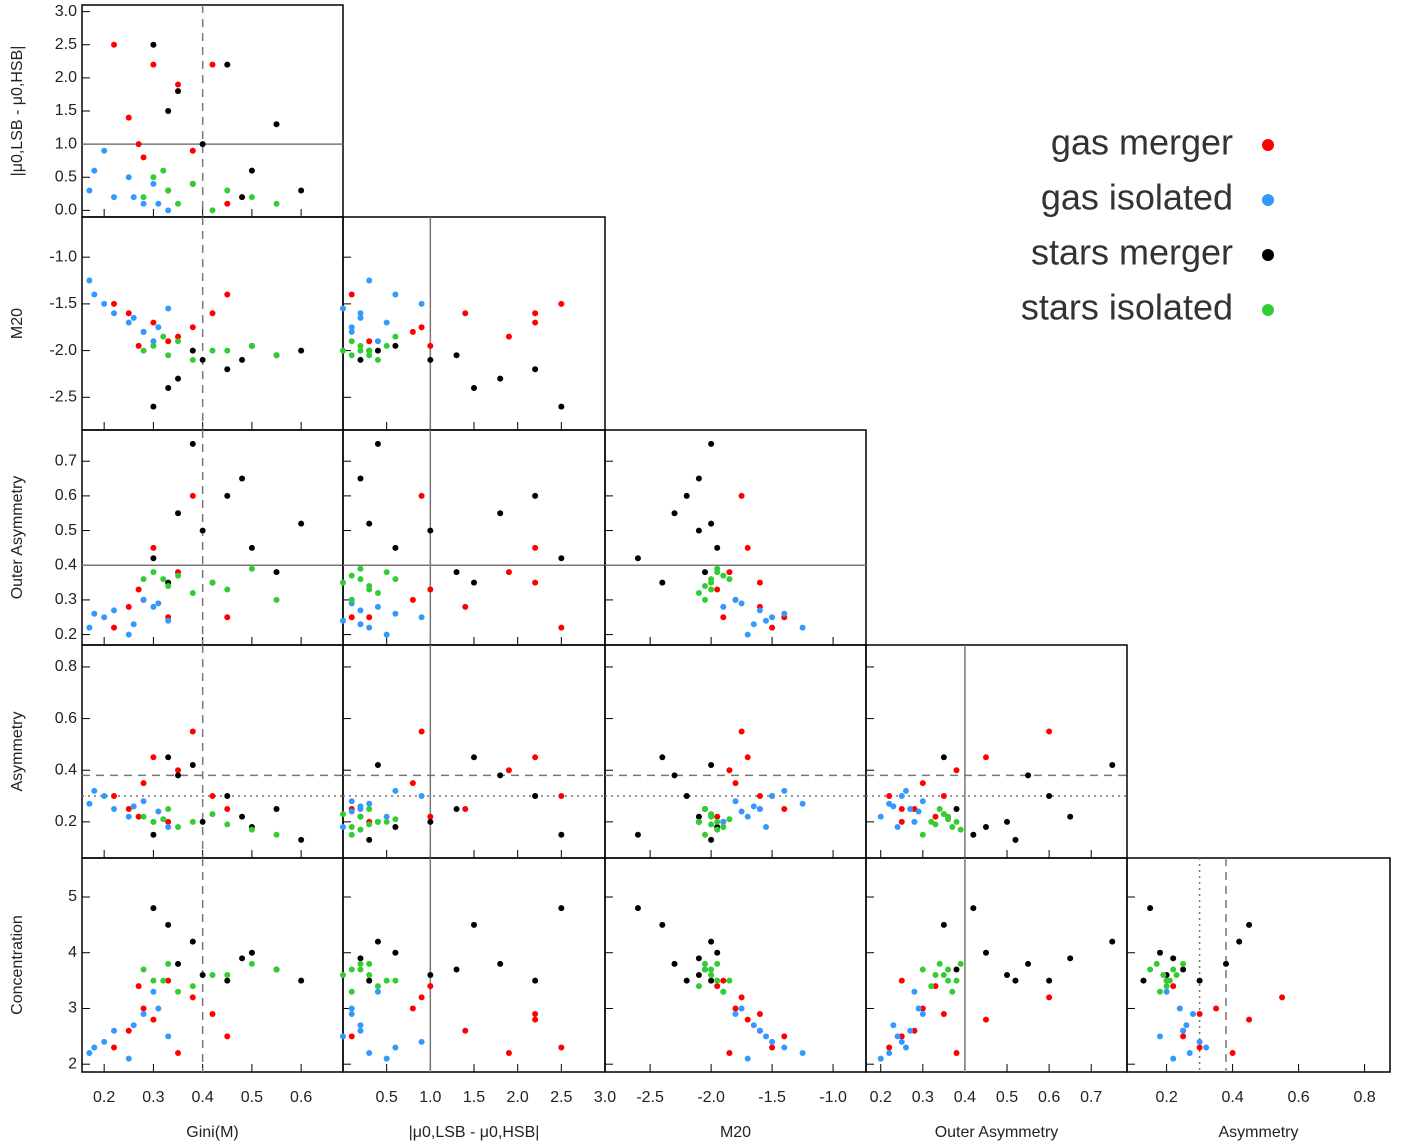 The image size is (1405, 1147). What do you see at coordinates (66, 634) in the screenshot?
I see `y-tick-label: 0.2` at bounding box center [66, 634].